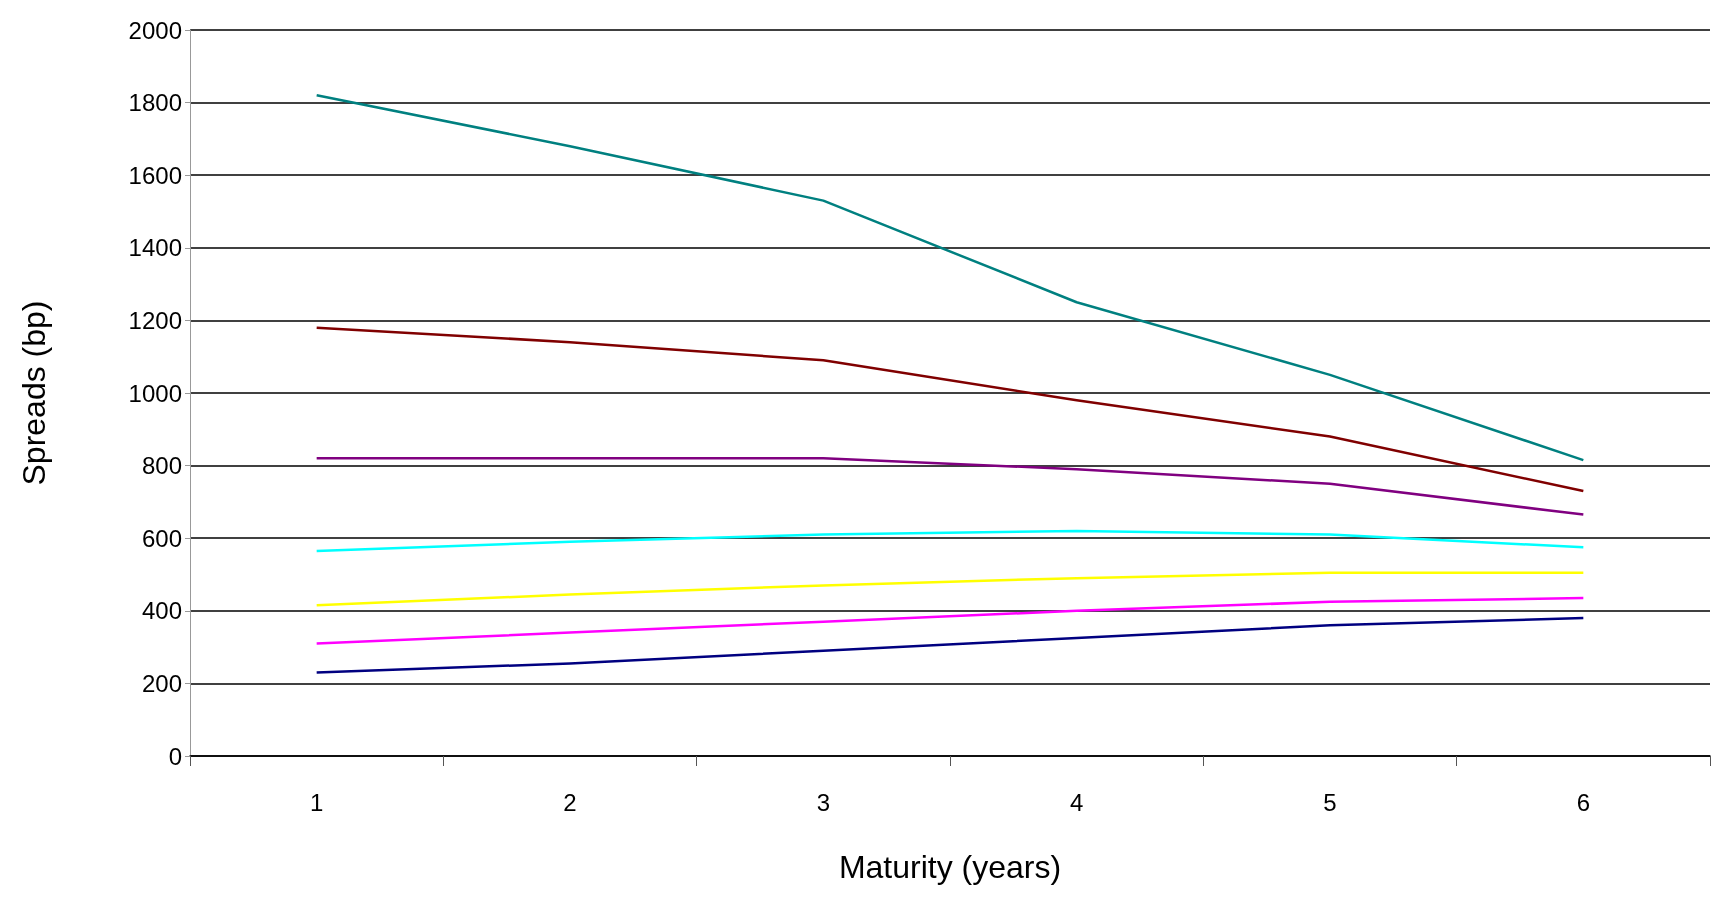 The image size is (1711, 914). Describe the element at coordinates (155, 30) in the screenshot. I see `y-tick-label: 2000` at that location.